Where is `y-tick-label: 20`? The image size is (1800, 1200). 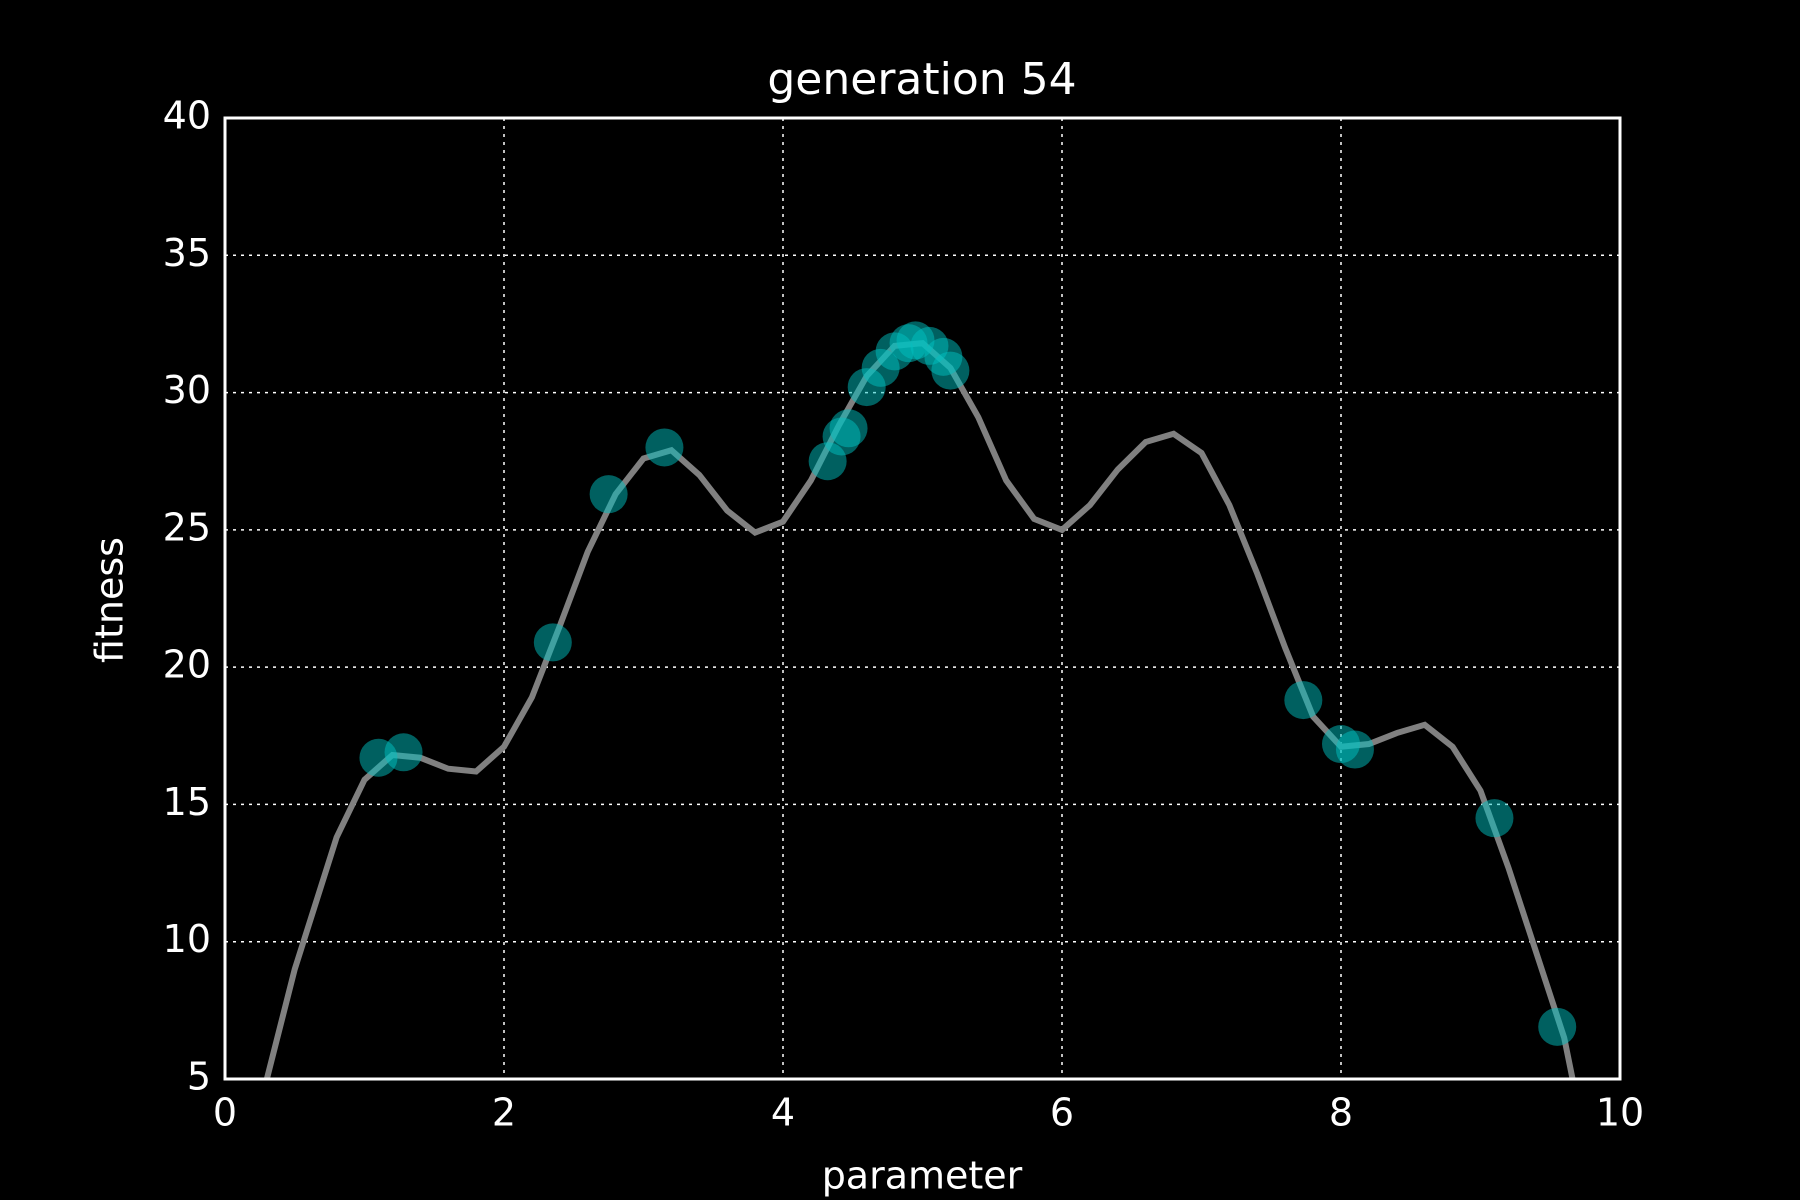 y-tick-label: 20 is located at coordinates (187, 665).